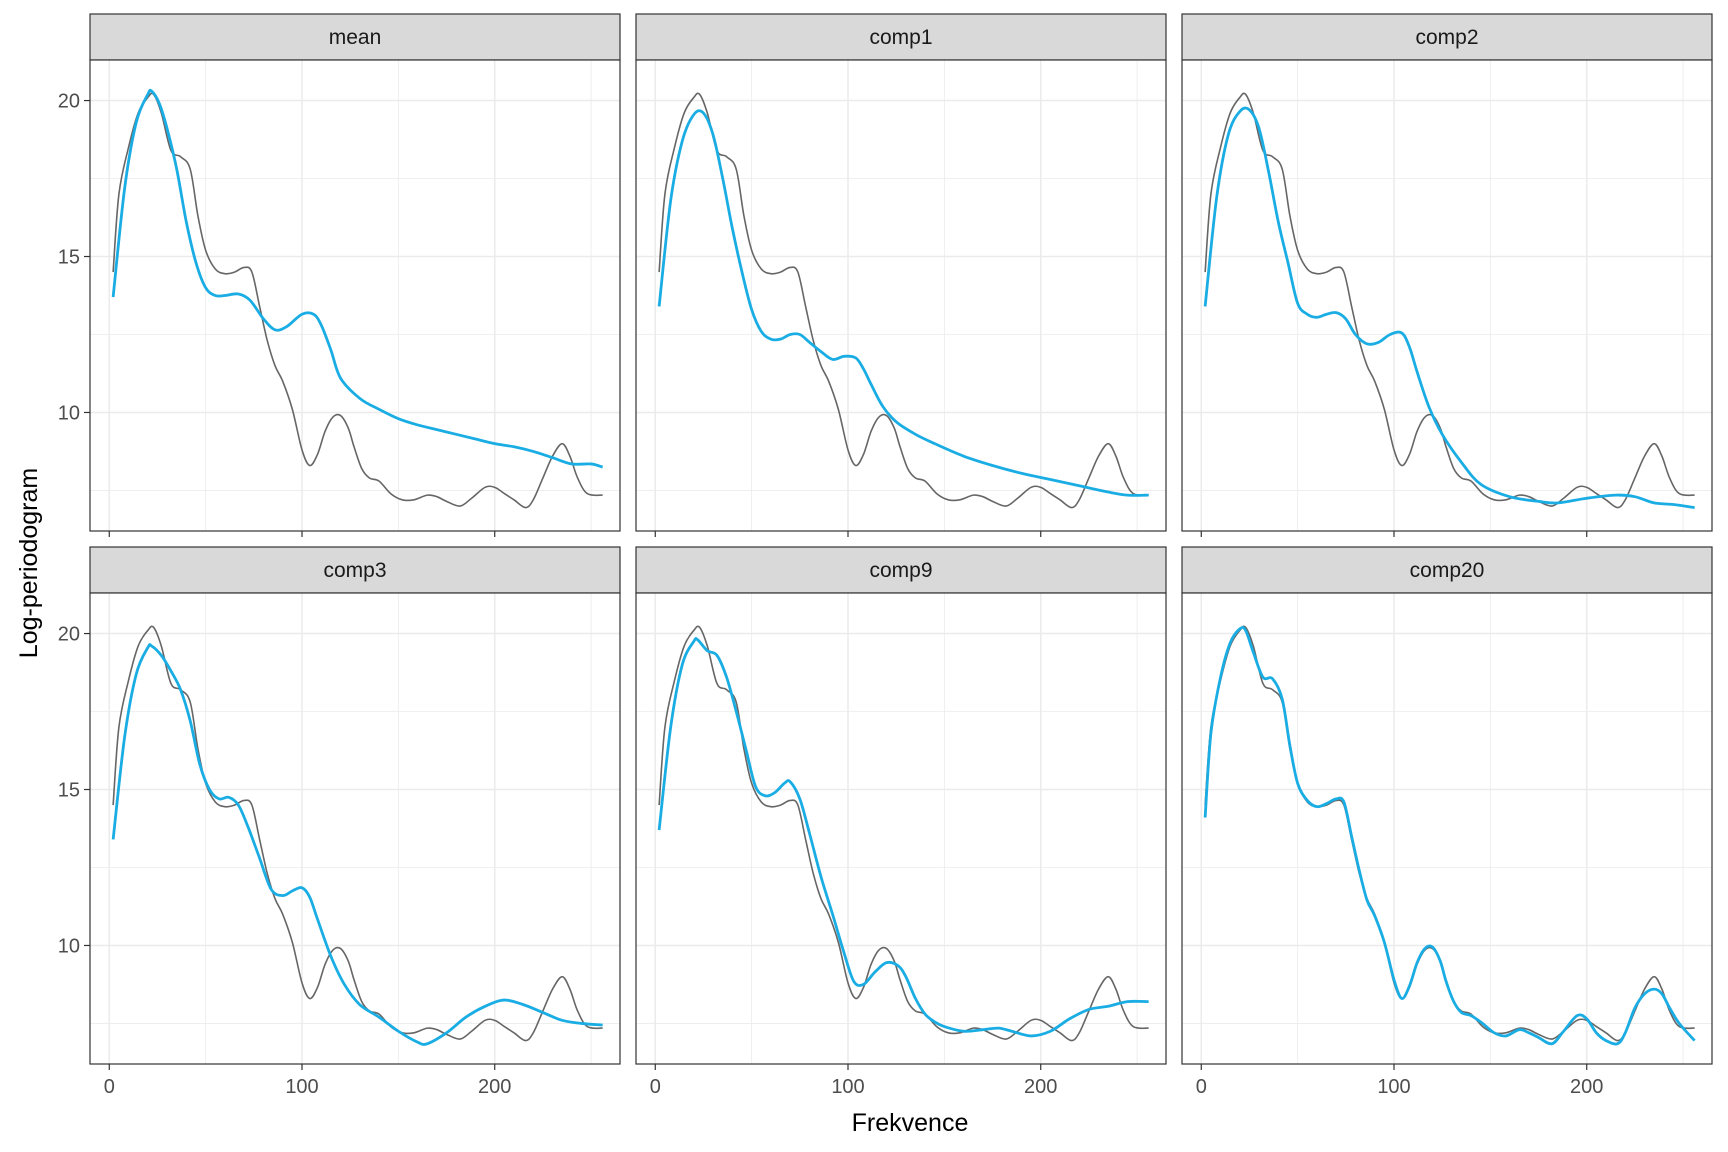 This screenshot has width=1728, height=1152. I want to click on facet-panel-mean: mean 10 15 20, so click(339, 275).